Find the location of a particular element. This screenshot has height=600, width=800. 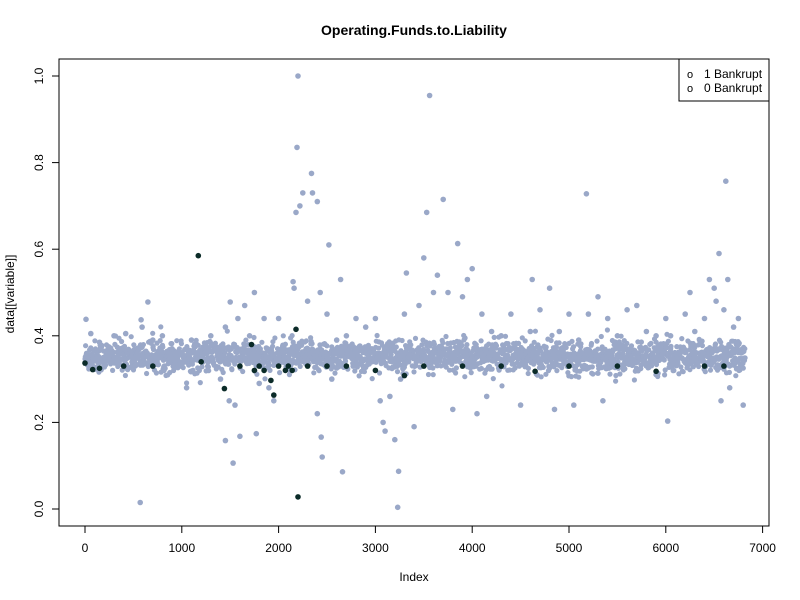

x-tick-label: 2000 is located at coordinates (278, 548).